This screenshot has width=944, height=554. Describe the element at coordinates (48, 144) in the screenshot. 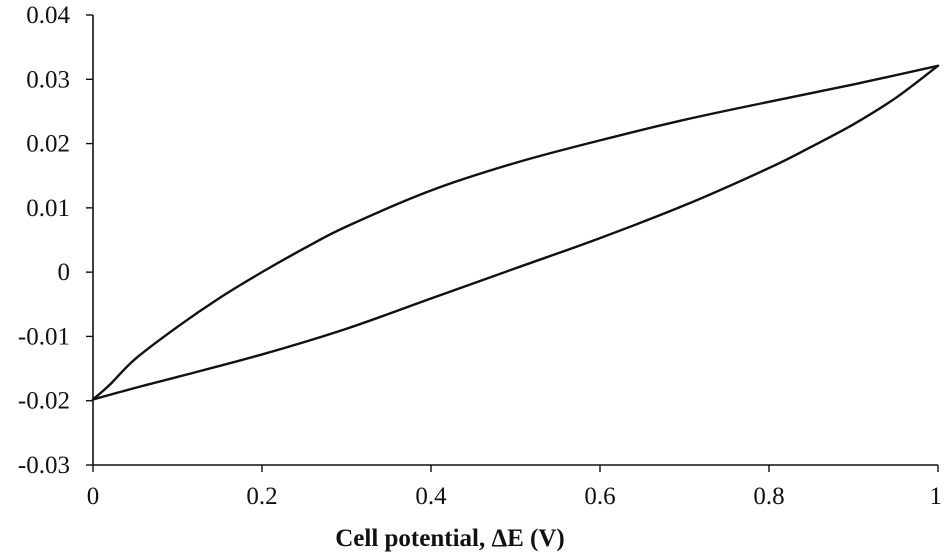

I see `y-tick-label: 0.02` at that location.